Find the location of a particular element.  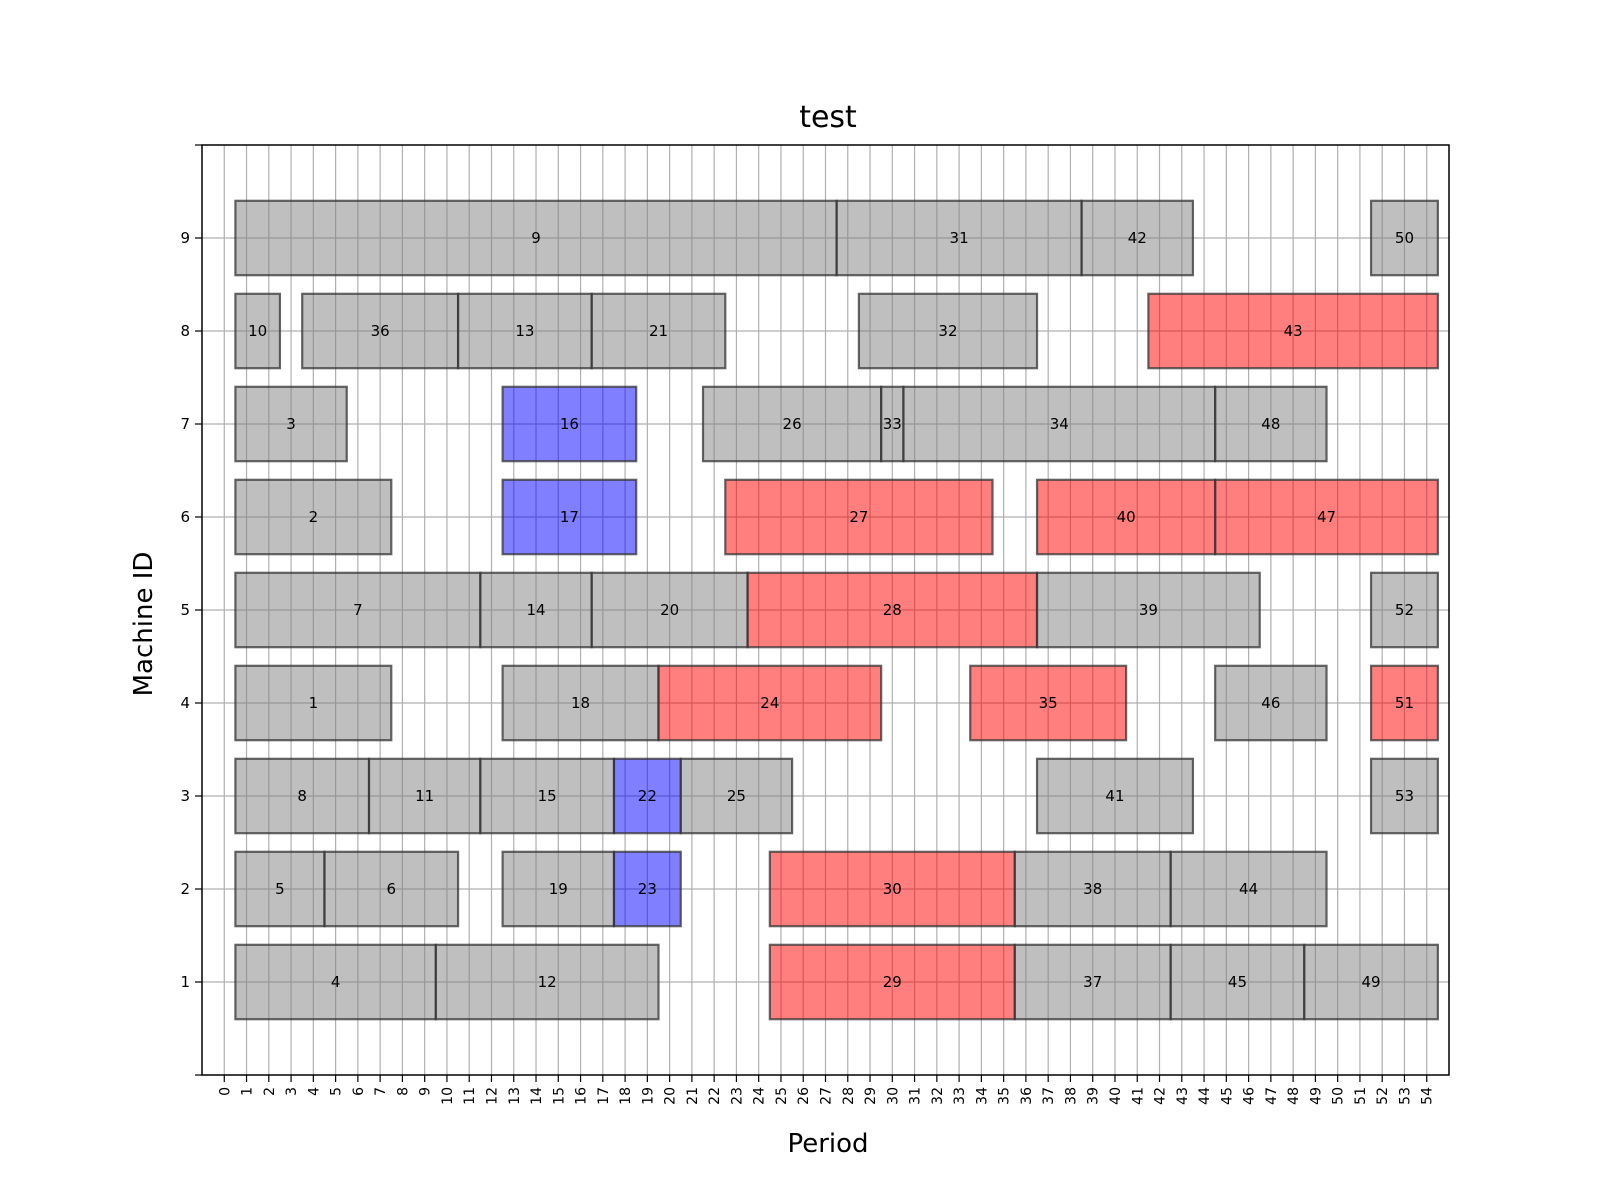

task-label: 1 is located at coordinates (314, 703).